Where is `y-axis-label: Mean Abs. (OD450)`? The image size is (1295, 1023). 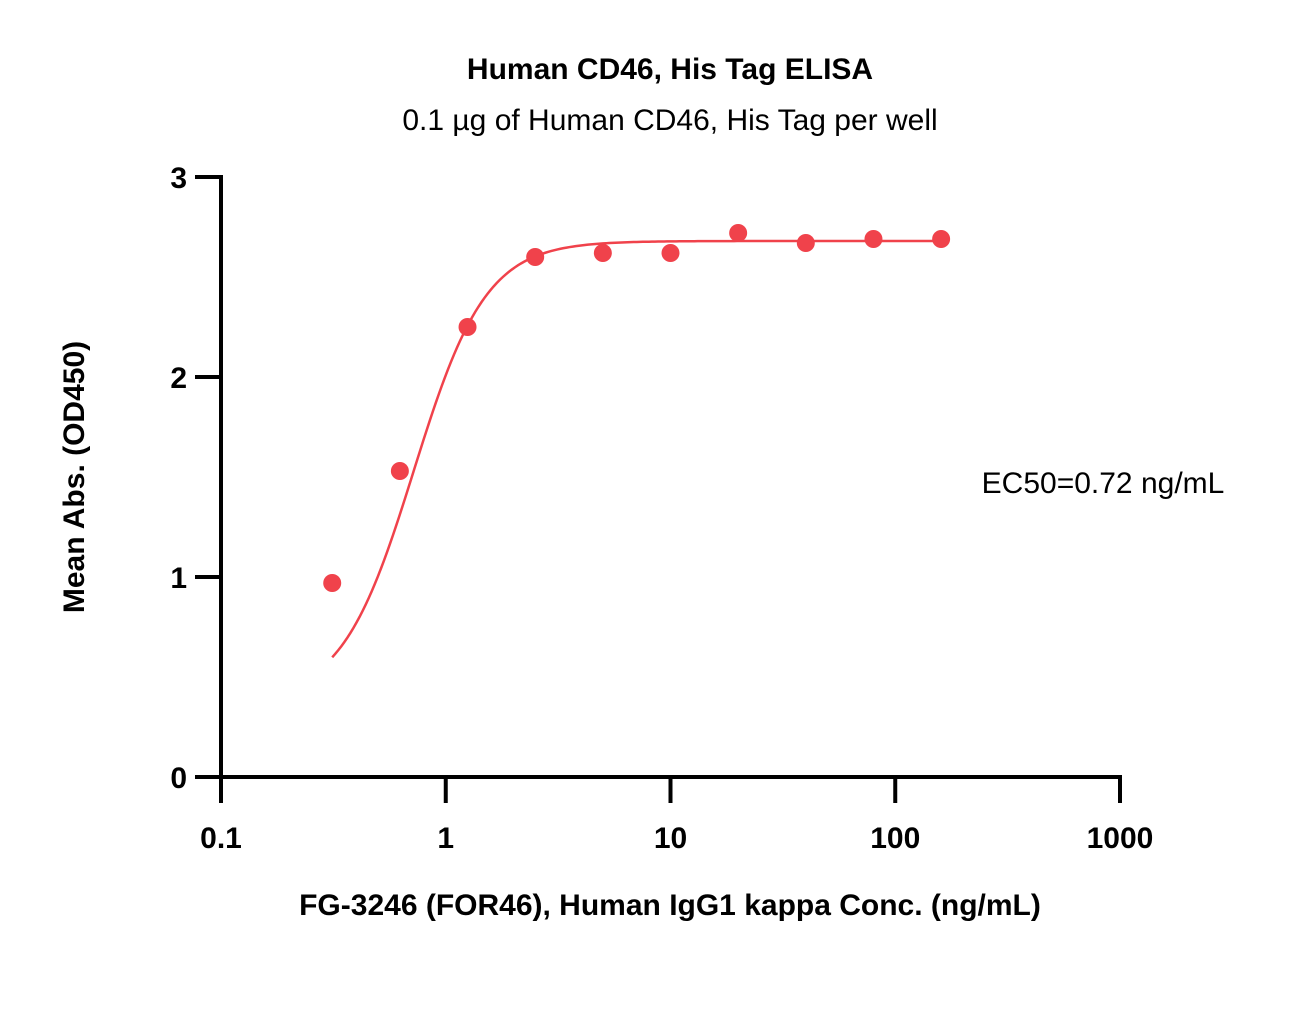 y-axis-label: Mean Abs. (OD450) is located at coordinates (74, 477).